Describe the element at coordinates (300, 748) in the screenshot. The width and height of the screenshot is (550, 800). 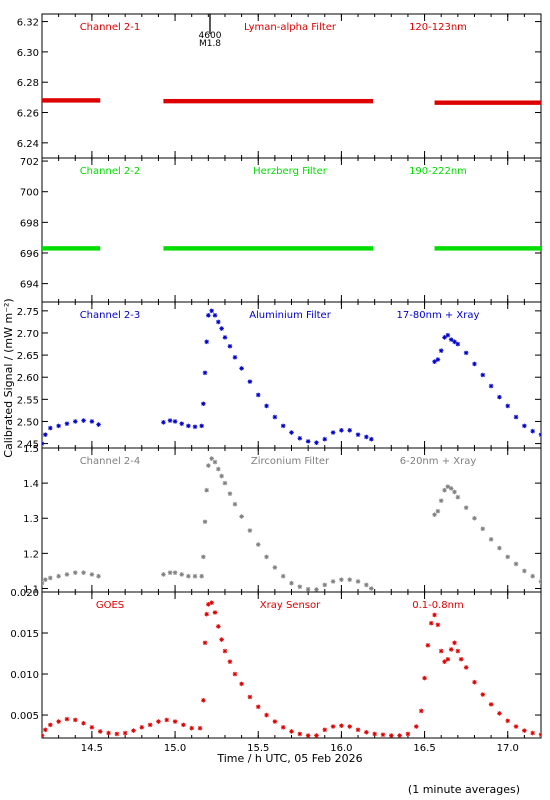
I see `x-axis: 14.5 15.0 15.5 16.0 16.5 17.0` at that location.